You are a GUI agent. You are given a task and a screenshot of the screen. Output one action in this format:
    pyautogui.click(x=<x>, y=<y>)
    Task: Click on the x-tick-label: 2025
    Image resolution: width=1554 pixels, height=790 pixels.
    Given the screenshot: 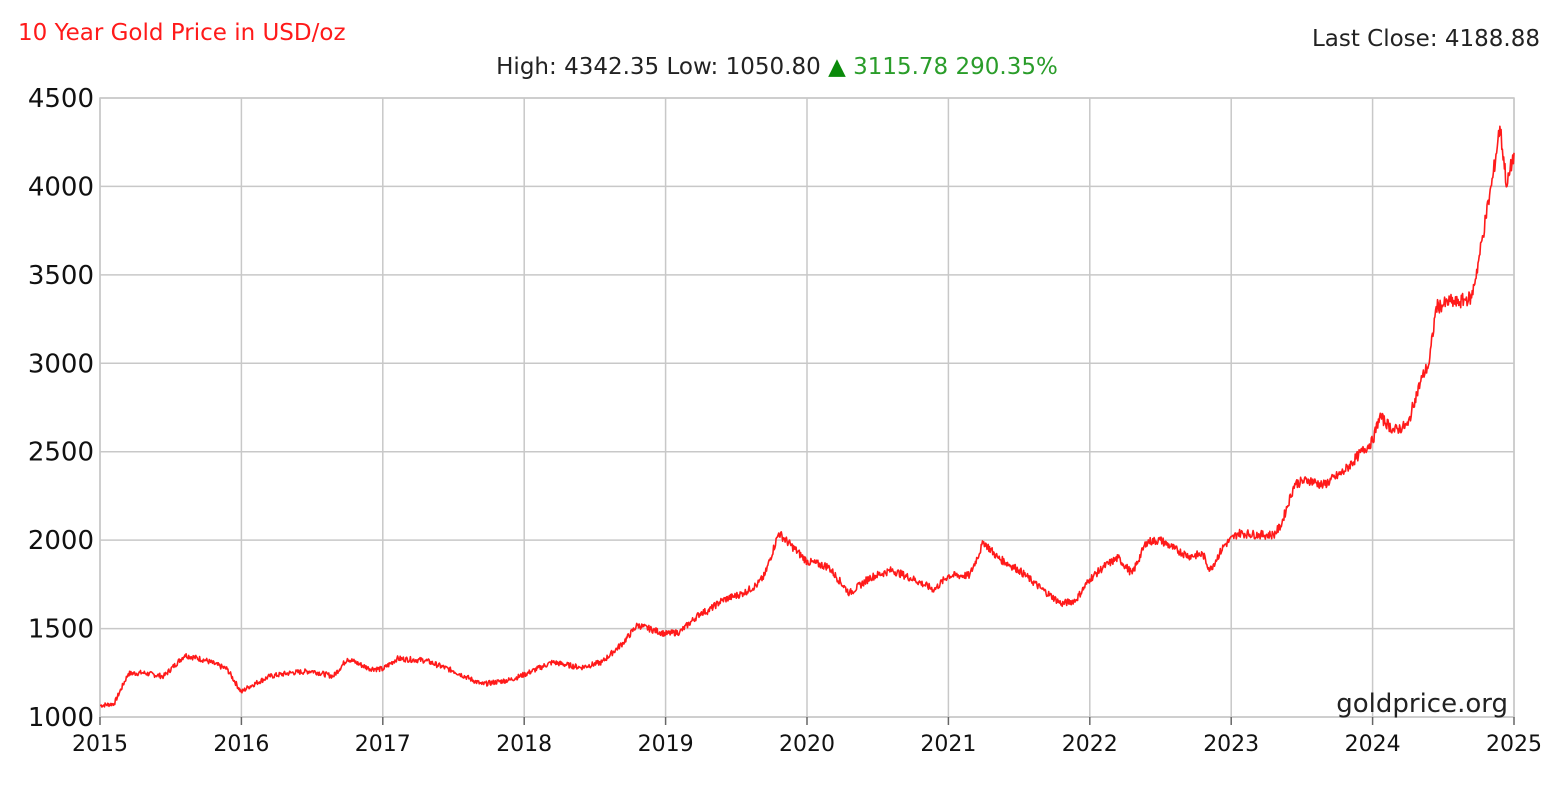 What is the action you would take?
    pyautogui.click(x=1514, y=744)
    